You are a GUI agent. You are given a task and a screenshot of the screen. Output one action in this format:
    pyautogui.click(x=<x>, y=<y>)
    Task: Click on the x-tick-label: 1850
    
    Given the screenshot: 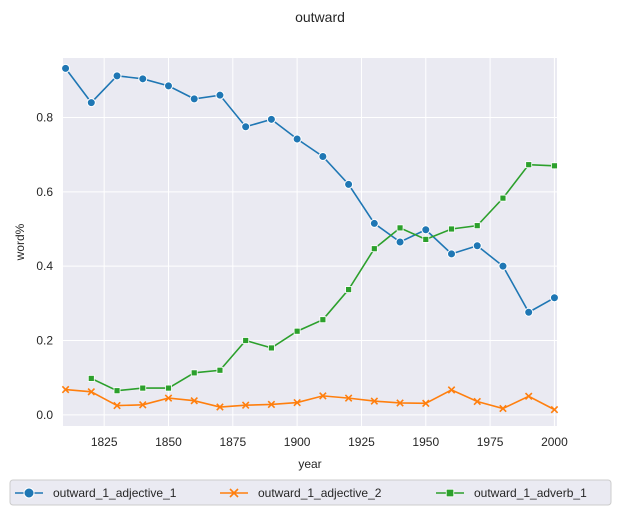 What is the action you would take?
    pyautogui.click(x=168, y=442)
    